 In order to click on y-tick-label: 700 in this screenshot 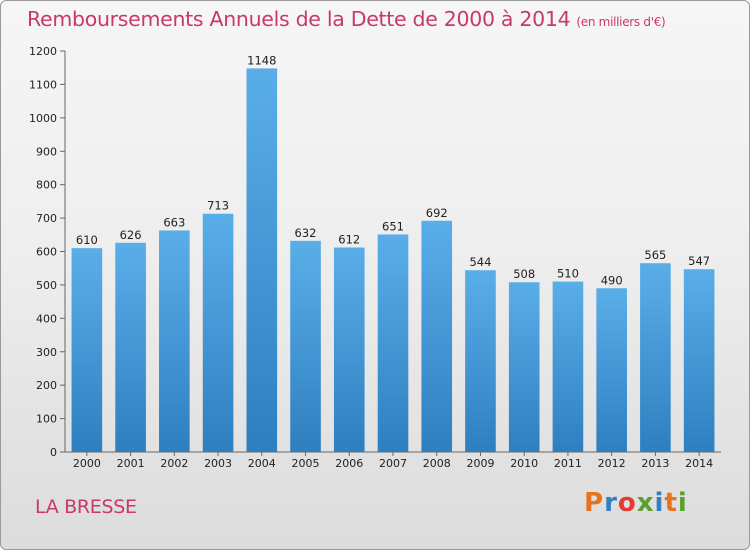, I will do `click(46, 218)`.